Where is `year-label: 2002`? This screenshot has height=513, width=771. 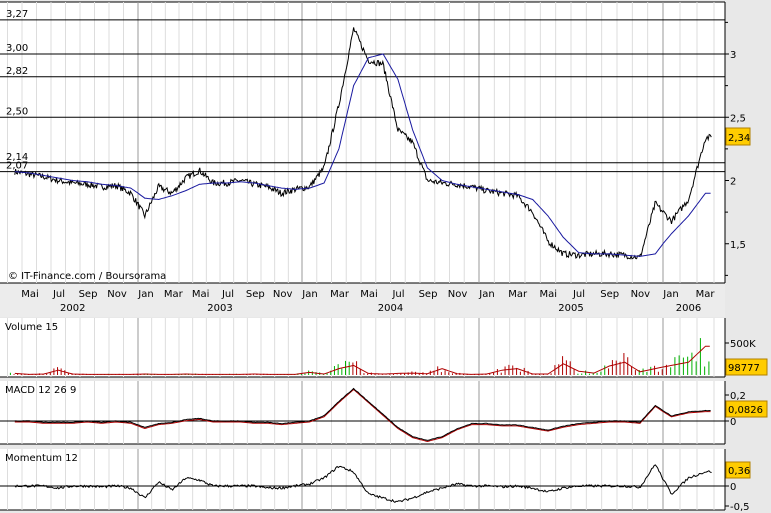 year-label: 2002 is located at coordinates (72, 308).